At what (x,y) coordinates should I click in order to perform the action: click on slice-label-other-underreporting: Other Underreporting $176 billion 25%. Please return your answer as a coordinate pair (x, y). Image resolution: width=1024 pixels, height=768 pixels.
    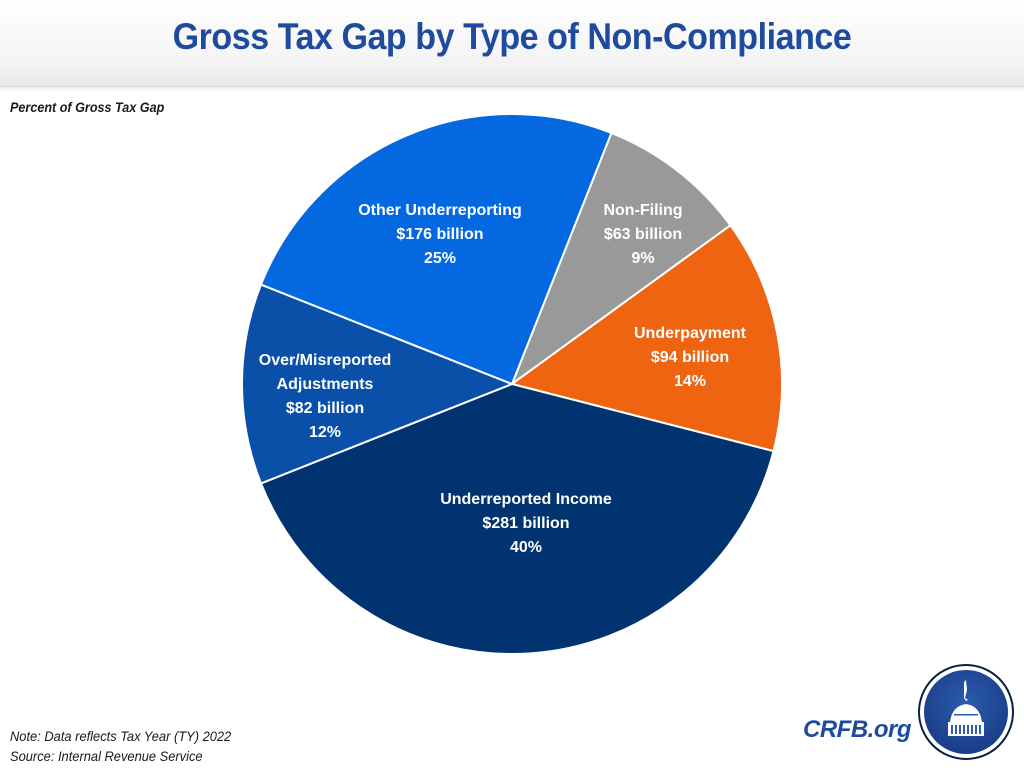
    Looking at the image, I should click on (440, 234).